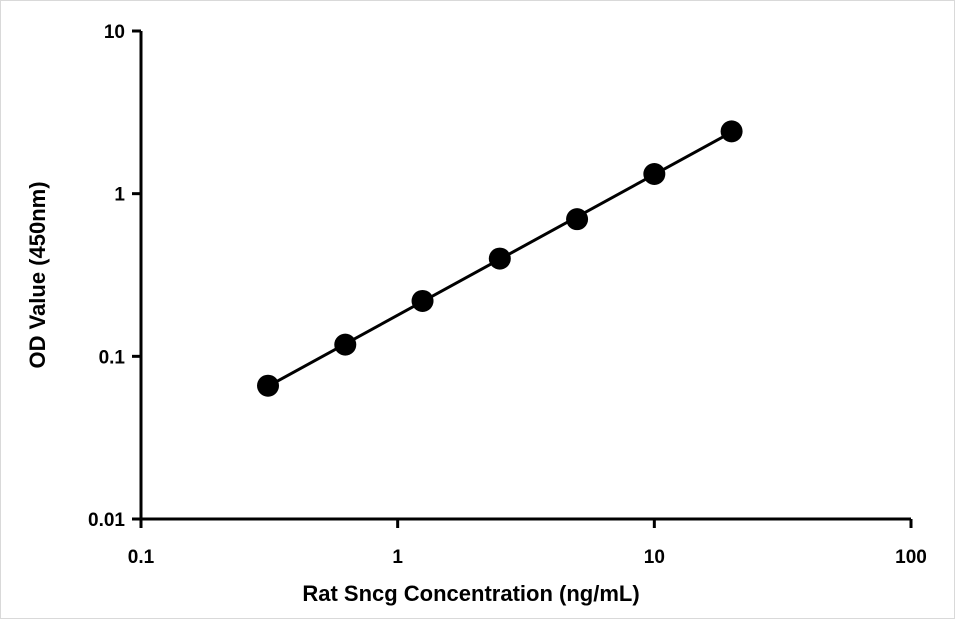  What do you see at coordinates (112, 357) in the screenshot?
I see `y-tick-label: 0.1` at bounding box center [112, 357].